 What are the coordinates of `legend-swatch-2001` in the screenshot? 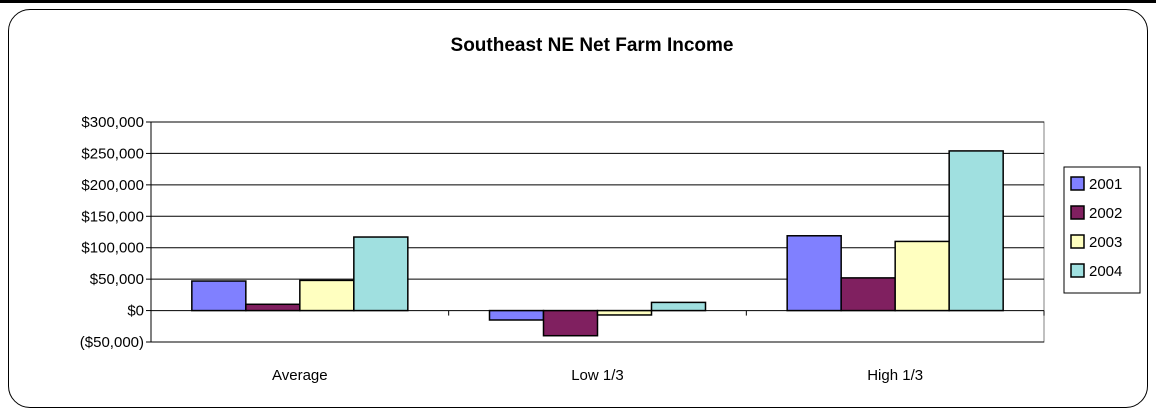 It's located at (1077, 183).